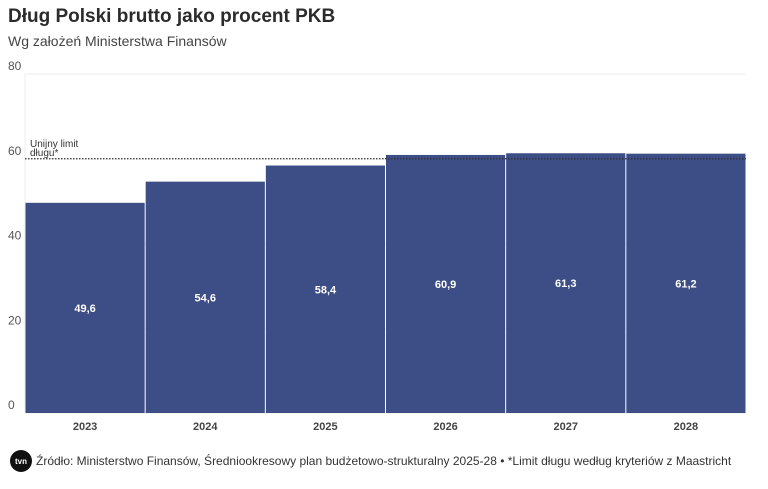 The image size is (768, 489). I want to click on bar-2028, so click(686, 283).